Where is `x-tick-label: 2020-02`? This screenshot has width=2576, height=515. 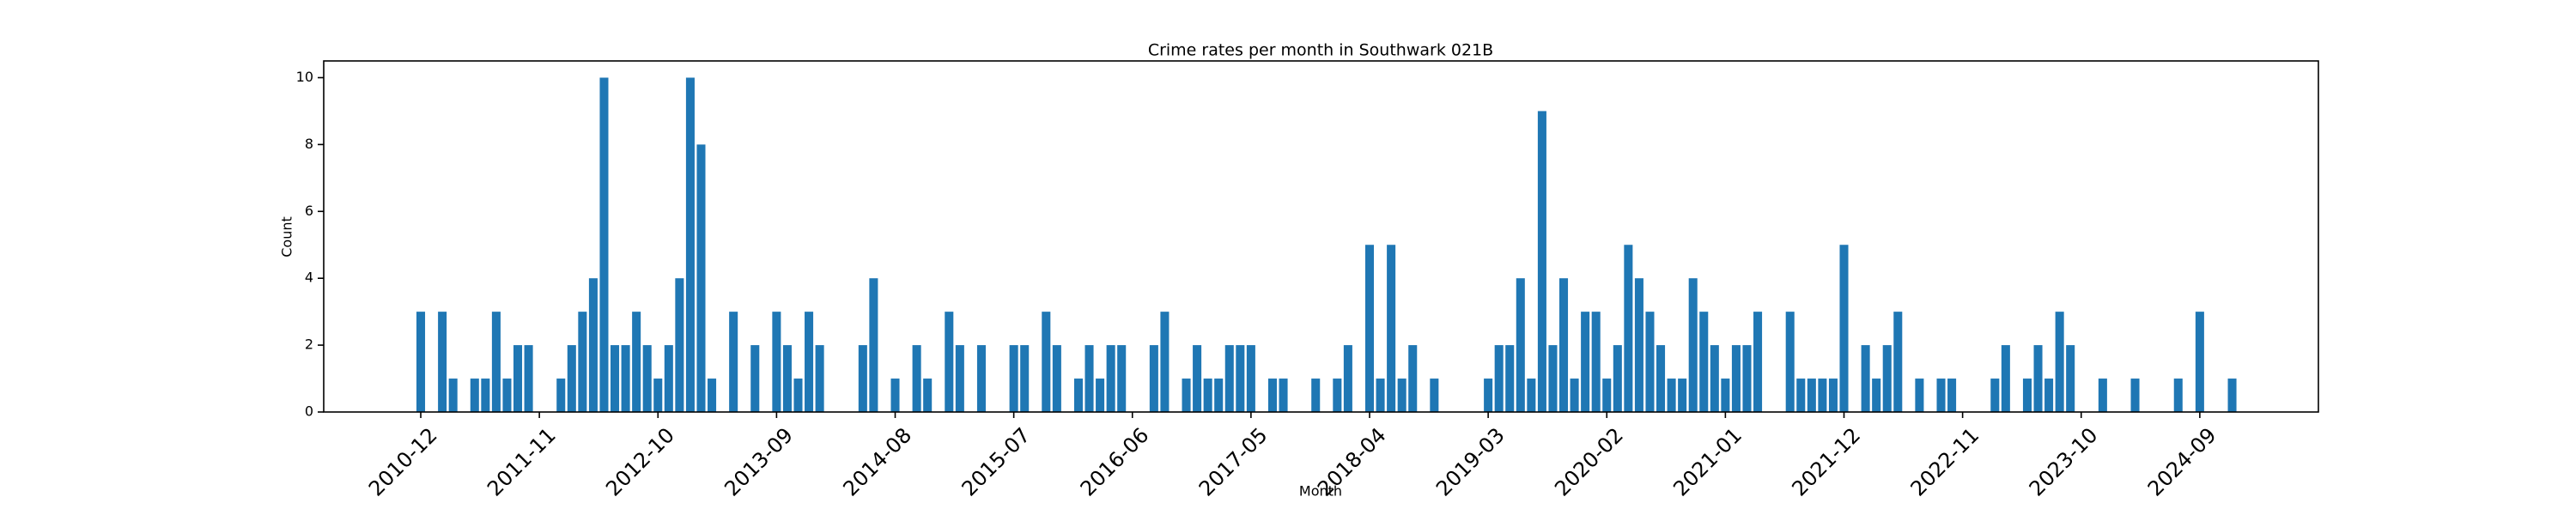
x-tick-label: 2020-02 is located at coordinates (1589, 462).